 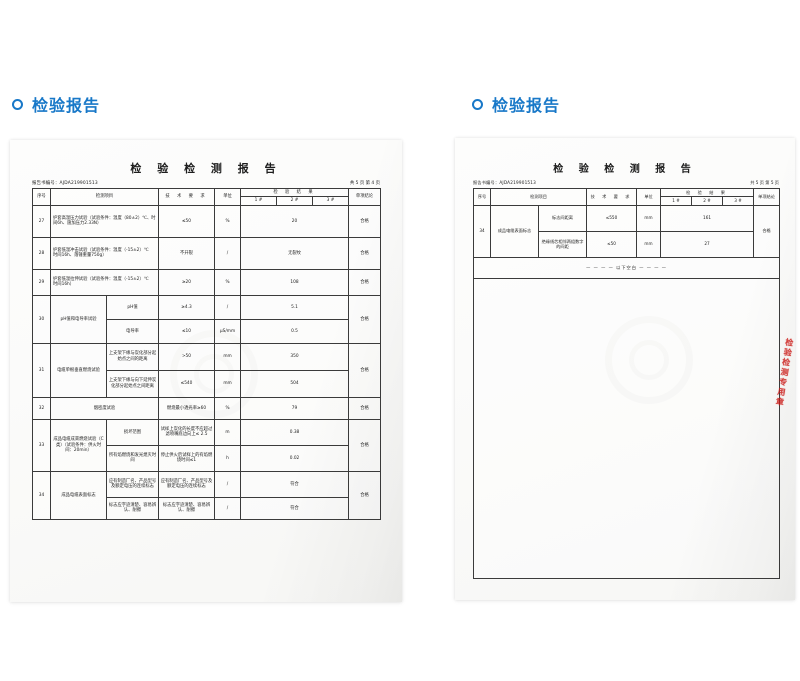 What do you see at coordinates (625, 169) in the screenshot?
I see `document-title: 检 验 检 测 报 告` at bounding box center [625, 169].